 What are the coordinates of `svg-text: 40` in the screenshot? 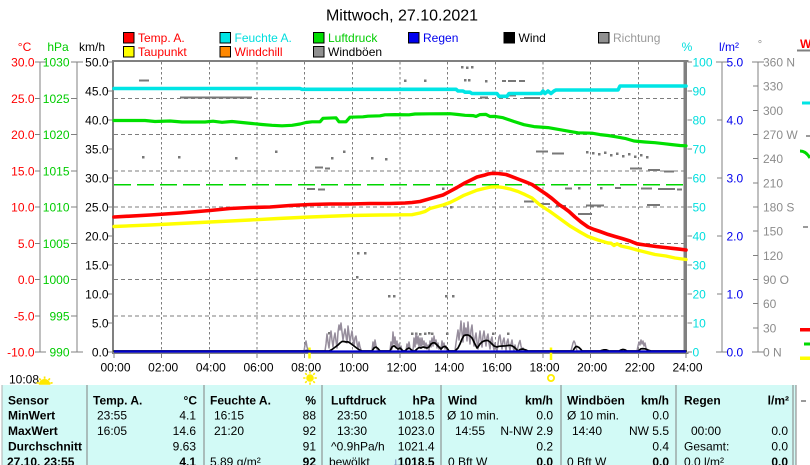 It's located at (700, 237).